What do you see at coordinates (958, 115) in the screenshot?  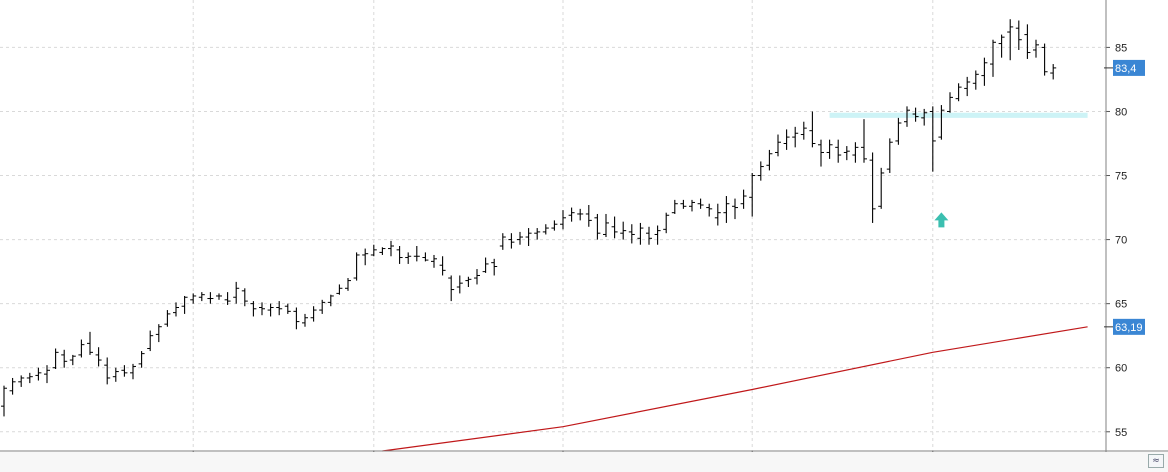 I see `resistance-band-layer` at bounding box center [958, 115].